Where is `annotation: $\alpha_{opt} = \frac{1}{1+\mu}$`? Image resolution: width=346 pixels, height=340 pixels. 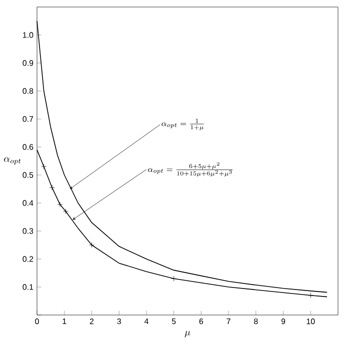
annotation: $\alpha_{opt} = \frac{1}{1+\mu}$ is located at coordinates (183, 124).